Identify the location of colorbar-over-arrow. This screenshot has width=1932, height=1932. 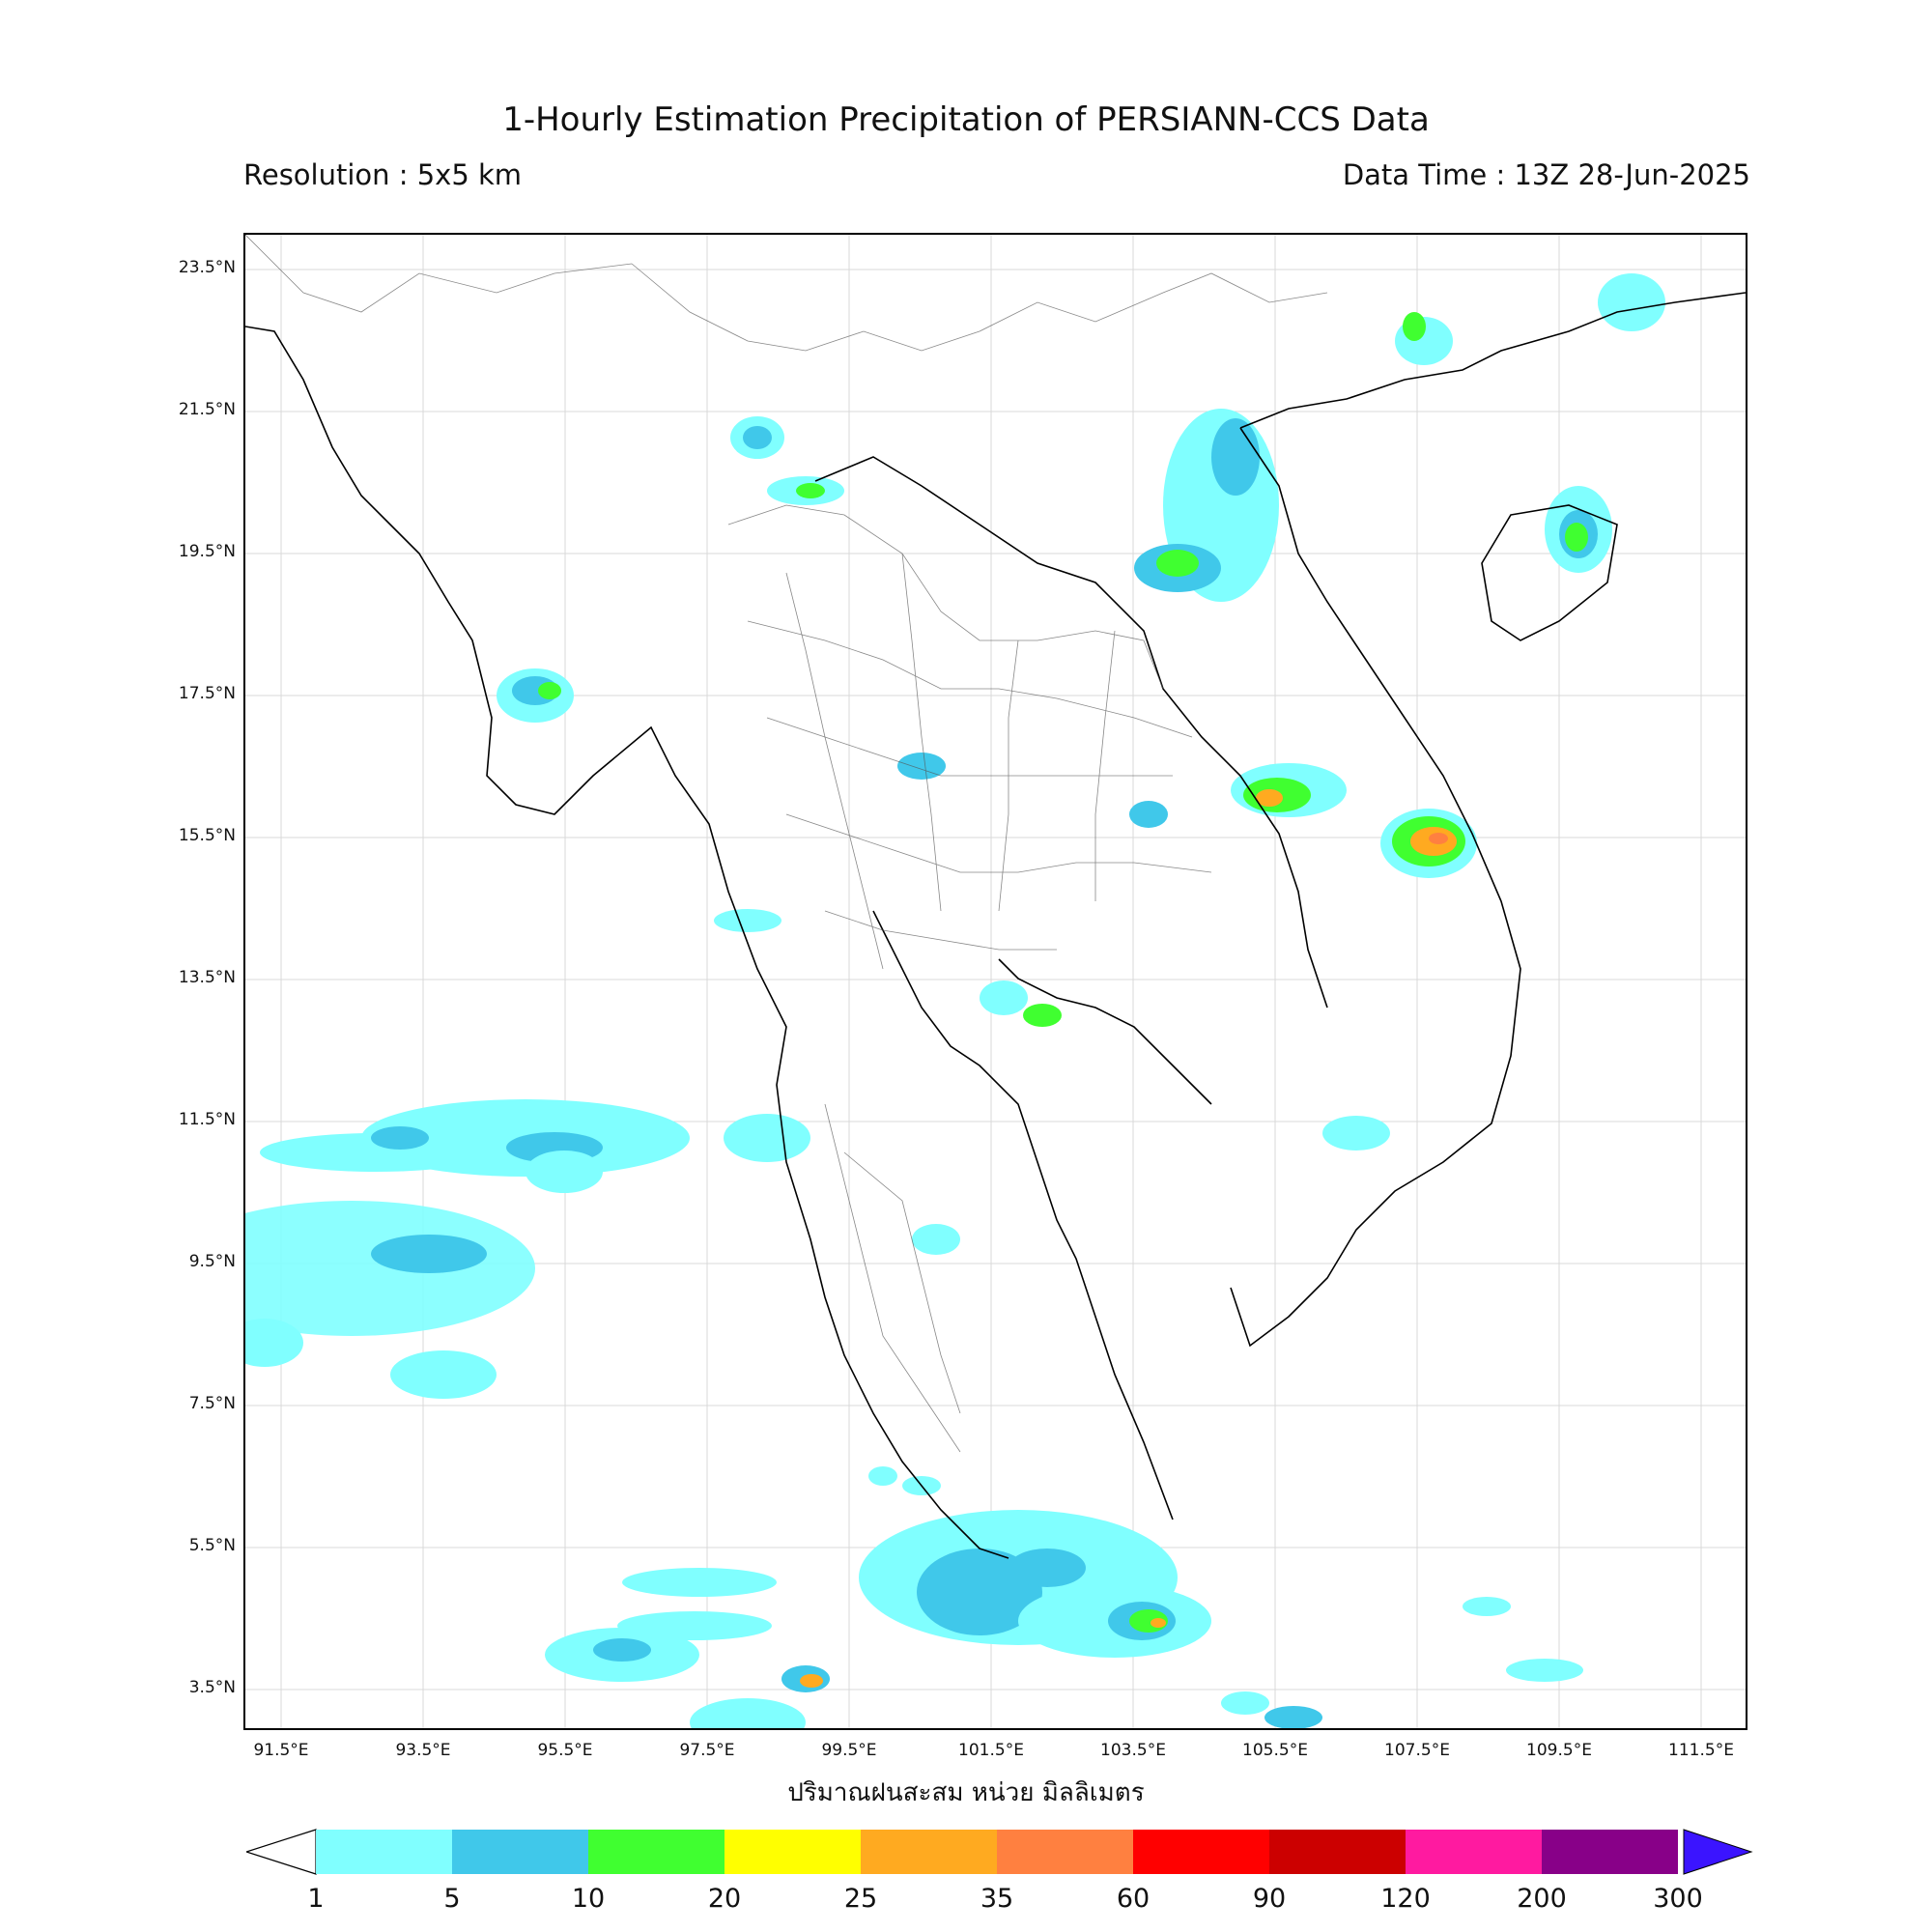
(1718, 1852).